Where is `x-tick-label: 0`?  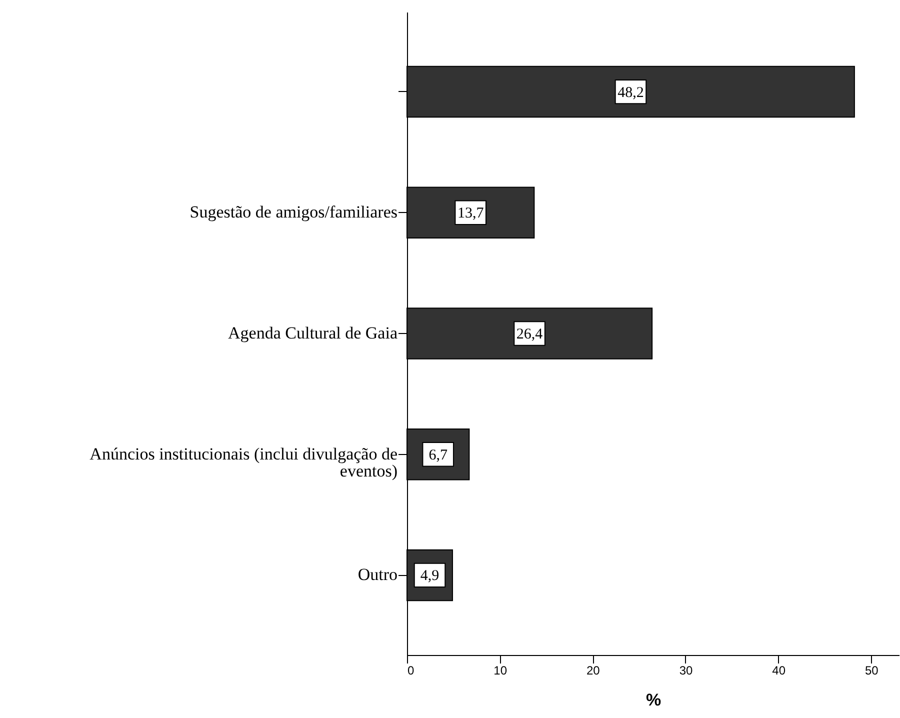 x-tick-label: 0 is located at coordinates (411, 671).